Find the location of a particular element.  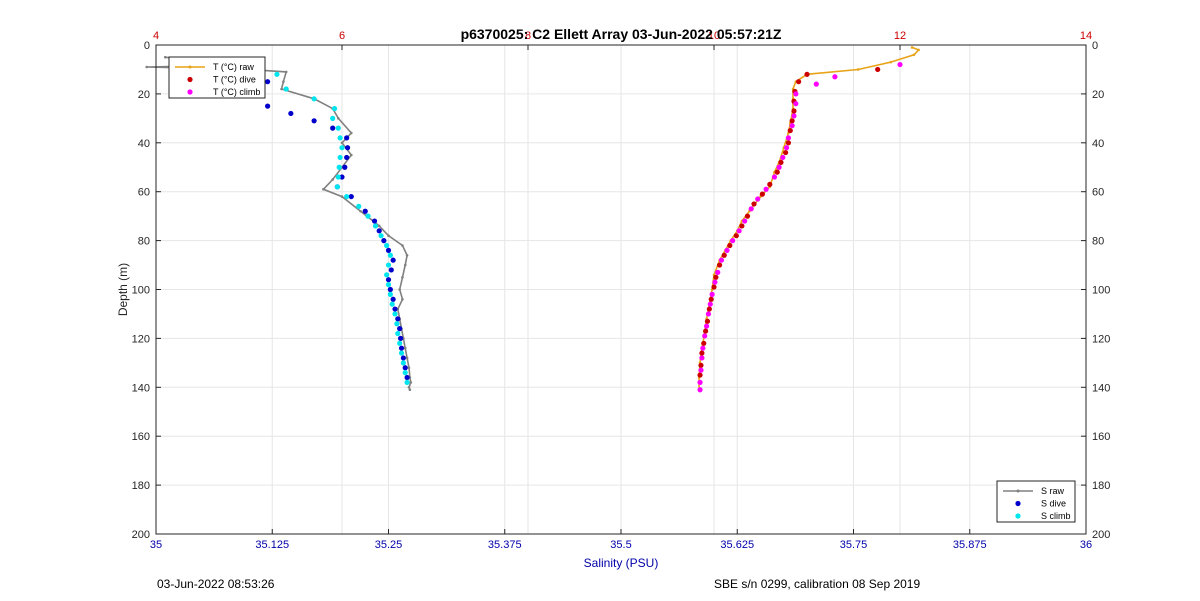

x-axis-label-bottom: Salinity (PSU) is located at coordinates (621, 563).